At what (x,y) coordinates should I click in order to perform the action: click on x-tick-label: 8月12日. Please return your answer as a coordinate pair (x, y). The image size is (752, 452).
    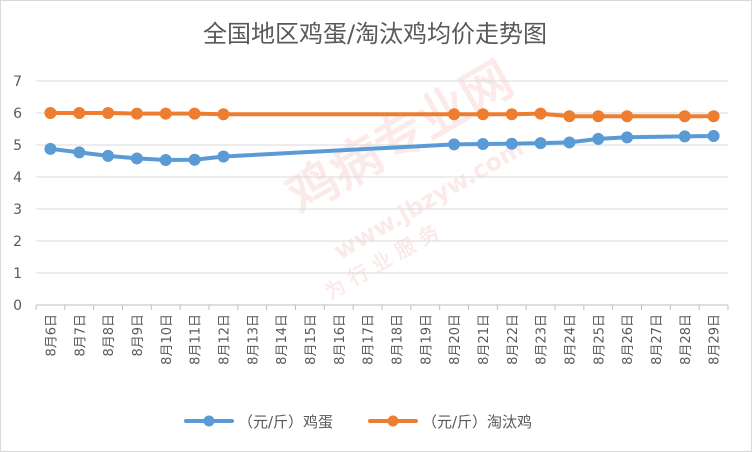
    Looking at the image, I should click on (224, 339).